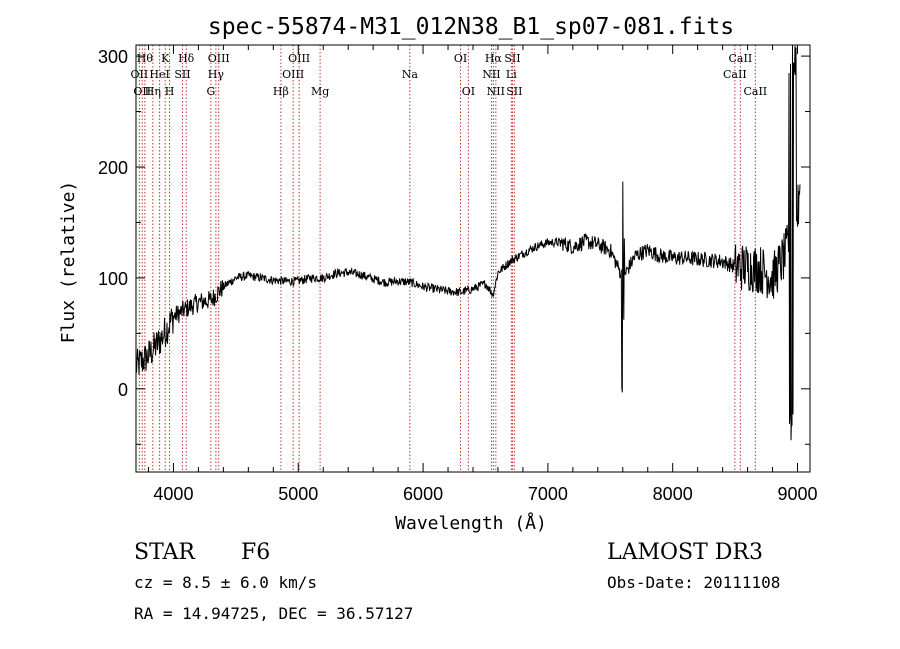 Image resolution: width=900 pixels, height=649 pixels. Describe the element at coordinates (548, 494) in the screenshot. I see `x-tick-label: 7000` at that location.